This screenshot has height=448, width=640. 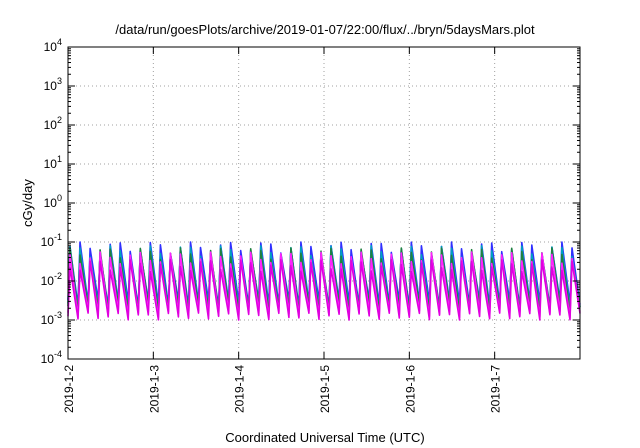 I want to click on x-tick-label: 2019-1-5, so click(x=325, y=389).